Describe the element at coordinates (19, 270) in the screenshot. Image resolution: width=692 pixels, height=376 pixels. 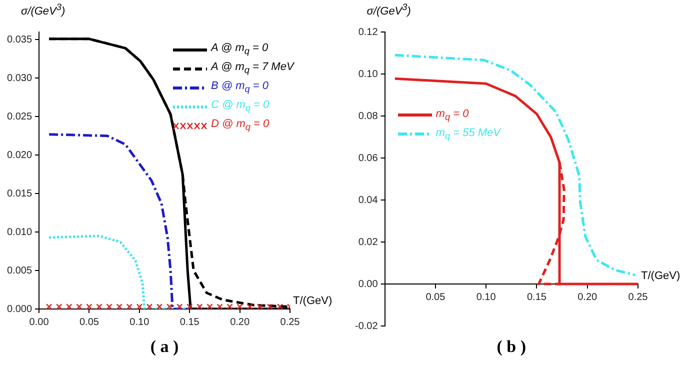
I see `y-tick-label: 0.005` at that location.